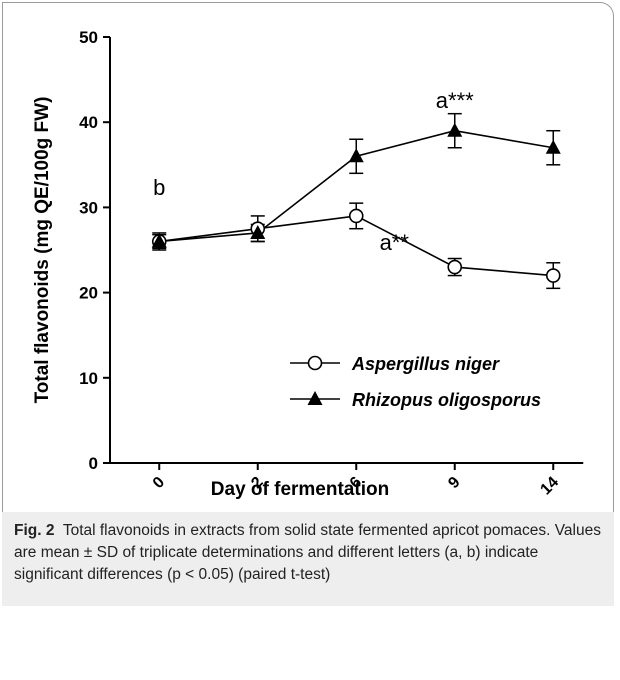 The image size is (620, 680). I want to click on x-tick-label: 14, so click(549, 486).